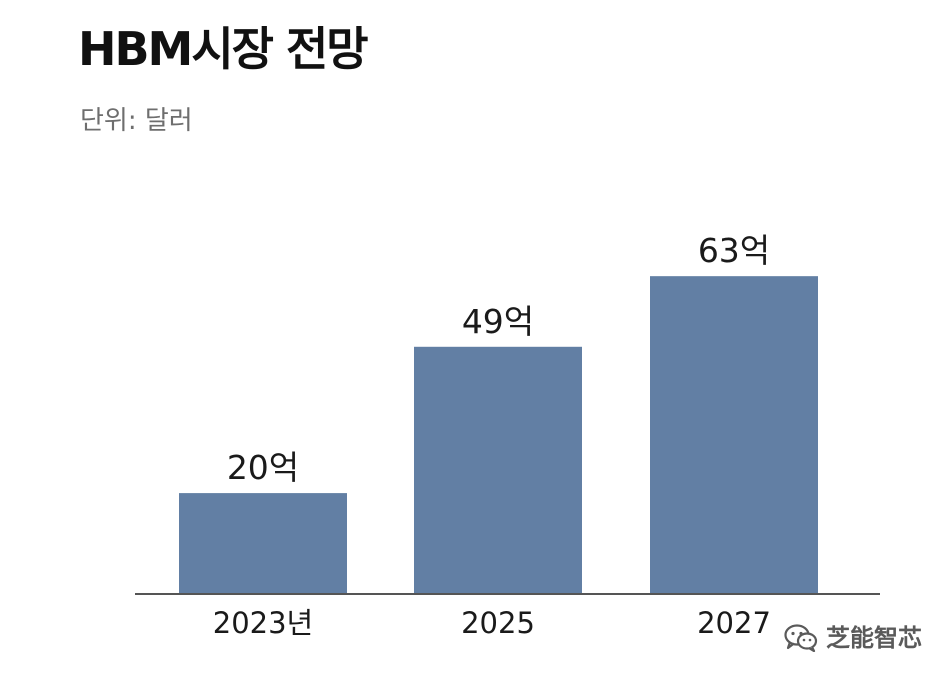 This screenshot has height=680, width=948. What do you see at coordinates (223, 49) in the screenshot?
I see `chart-title: HBM시장 전망` at bounding box center [223, 49].